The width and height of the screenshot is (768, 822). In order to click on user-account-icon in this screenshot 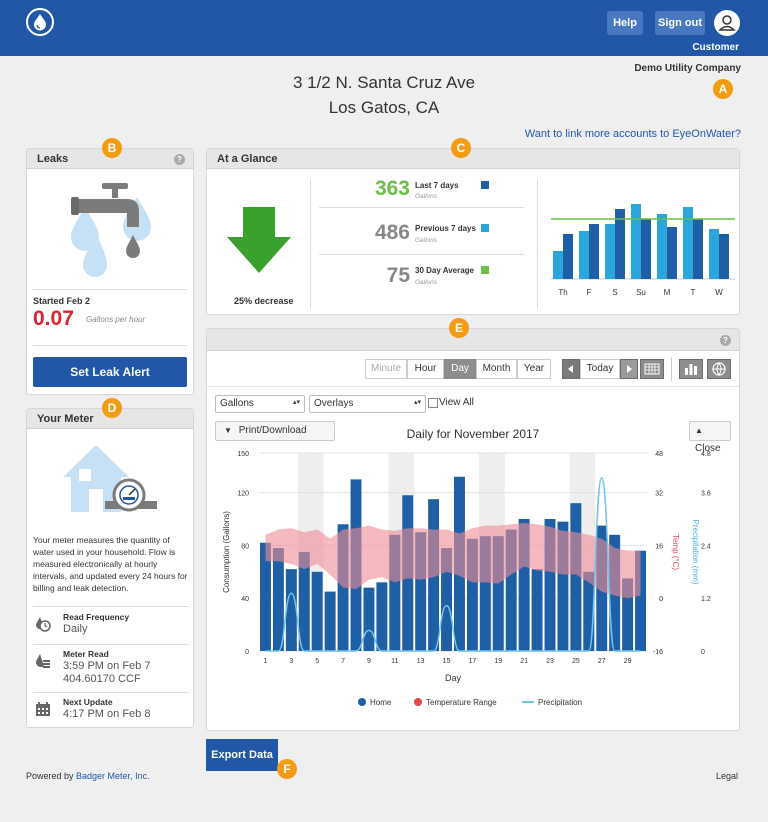, I will do `click(727, 23)`.